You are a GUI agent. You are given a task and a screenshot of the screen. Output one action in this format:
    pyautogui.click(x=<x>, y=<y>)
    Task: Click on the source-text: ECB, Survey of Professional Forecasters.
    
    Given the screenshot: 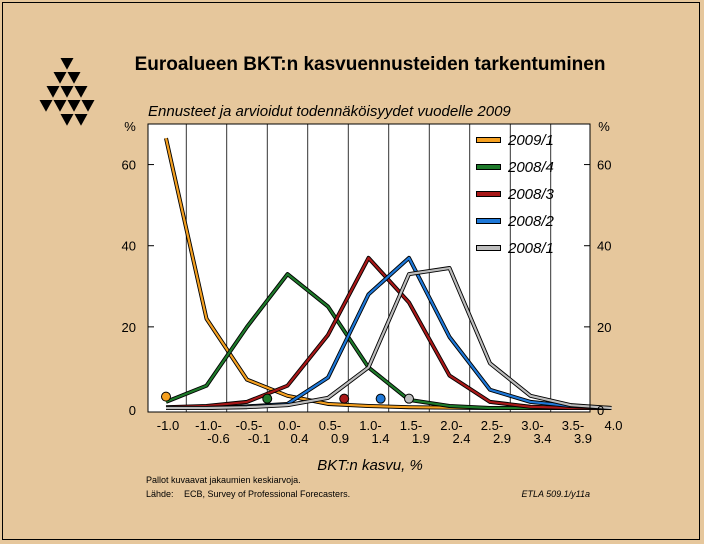 What is the action you would take?
    pyautogui.click(x=267, y=494)
    